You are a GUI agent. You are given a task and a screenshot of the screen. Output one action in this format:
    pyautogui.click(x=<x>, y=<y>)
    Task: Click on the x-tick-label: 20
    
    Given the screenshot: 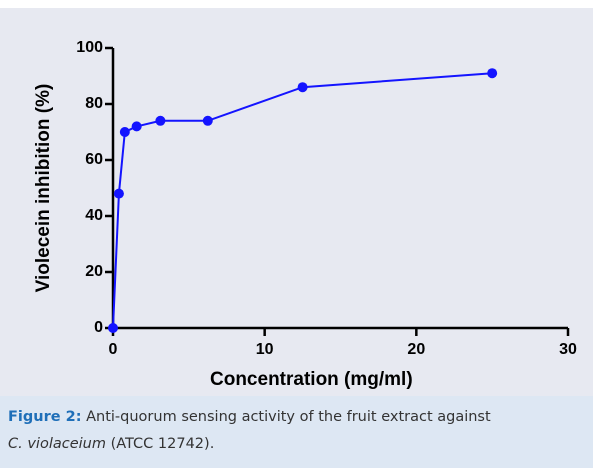 What is the action you would take?
    pyautogui.click(x=416, y=349)
    